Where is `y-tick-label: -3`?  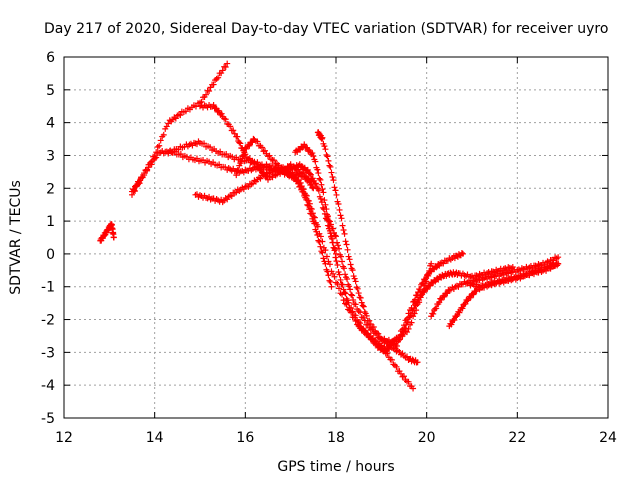 y-tick-label: -3 is located at coordinates (48, 353).